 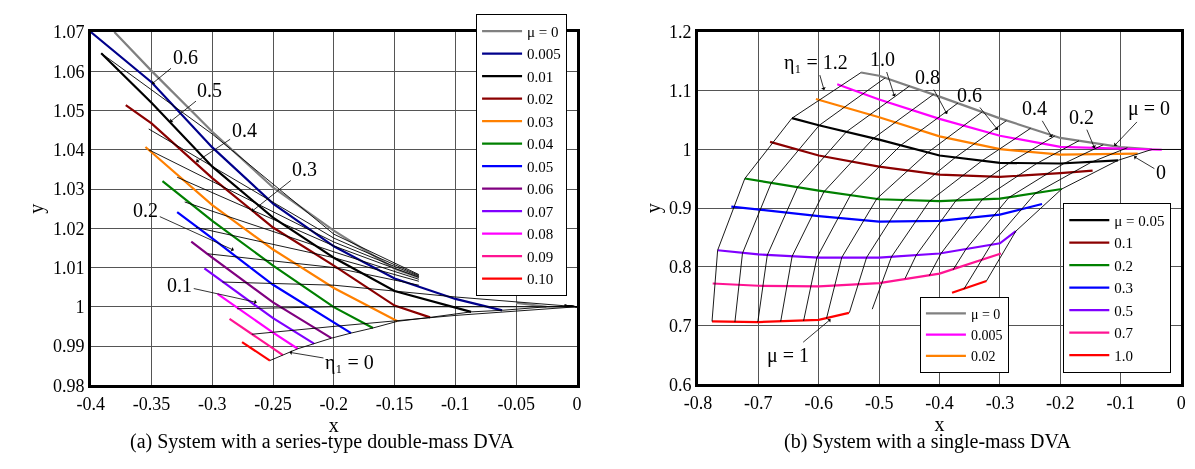 I want to click on y-tick-label: 0.99, so click(x=68, y=346).